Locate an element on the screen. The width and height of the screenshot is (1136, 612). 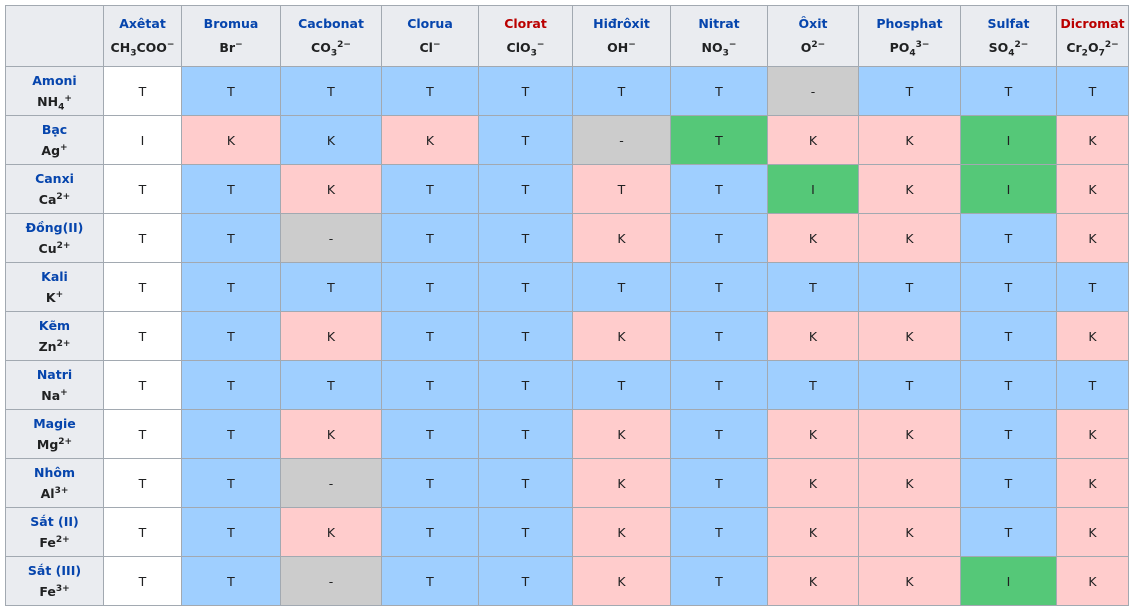
row-header: Natri Na+ is located at coordinates (54, 385).